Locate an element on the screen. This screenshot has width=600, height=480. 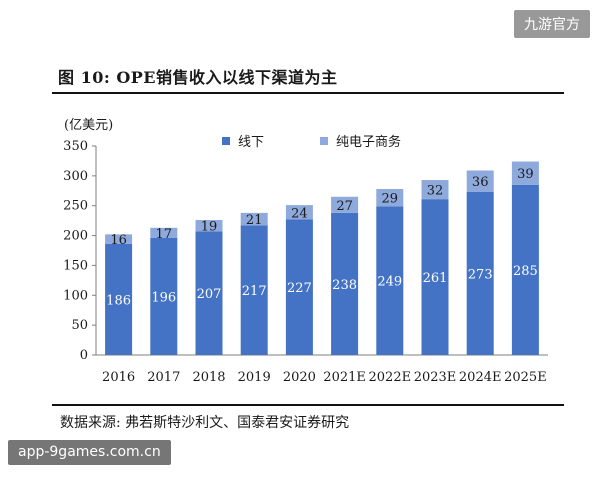
data-label-offline: 217 is located at coordinates (254, 291).